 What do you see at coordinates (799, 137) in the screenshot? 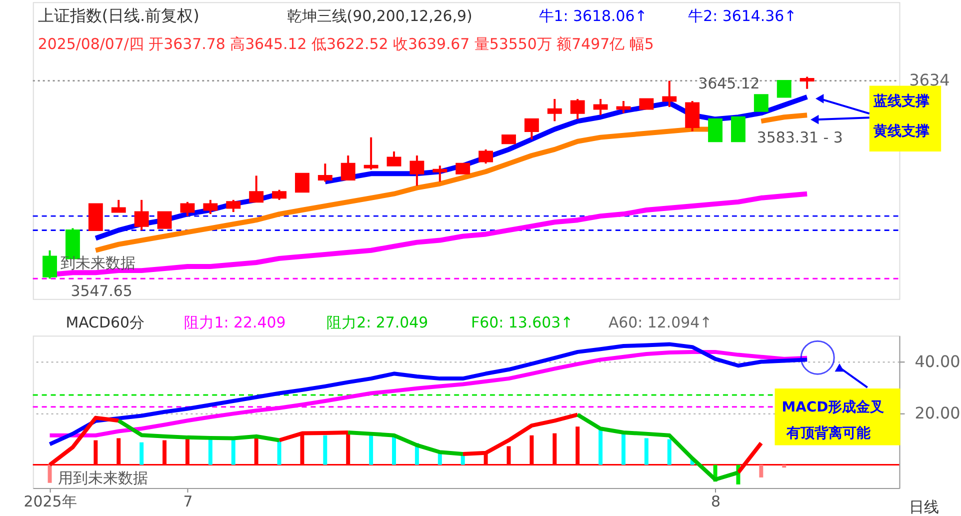
I see `annotation: 3583.31 - 3` at bounding box center [799, 137].